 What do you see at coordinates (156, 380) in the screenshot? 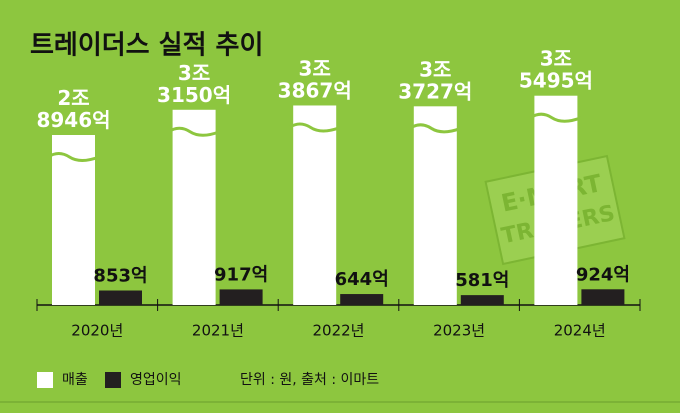
I see `legend-label: 영업이익` at bounding box center [156, 380].